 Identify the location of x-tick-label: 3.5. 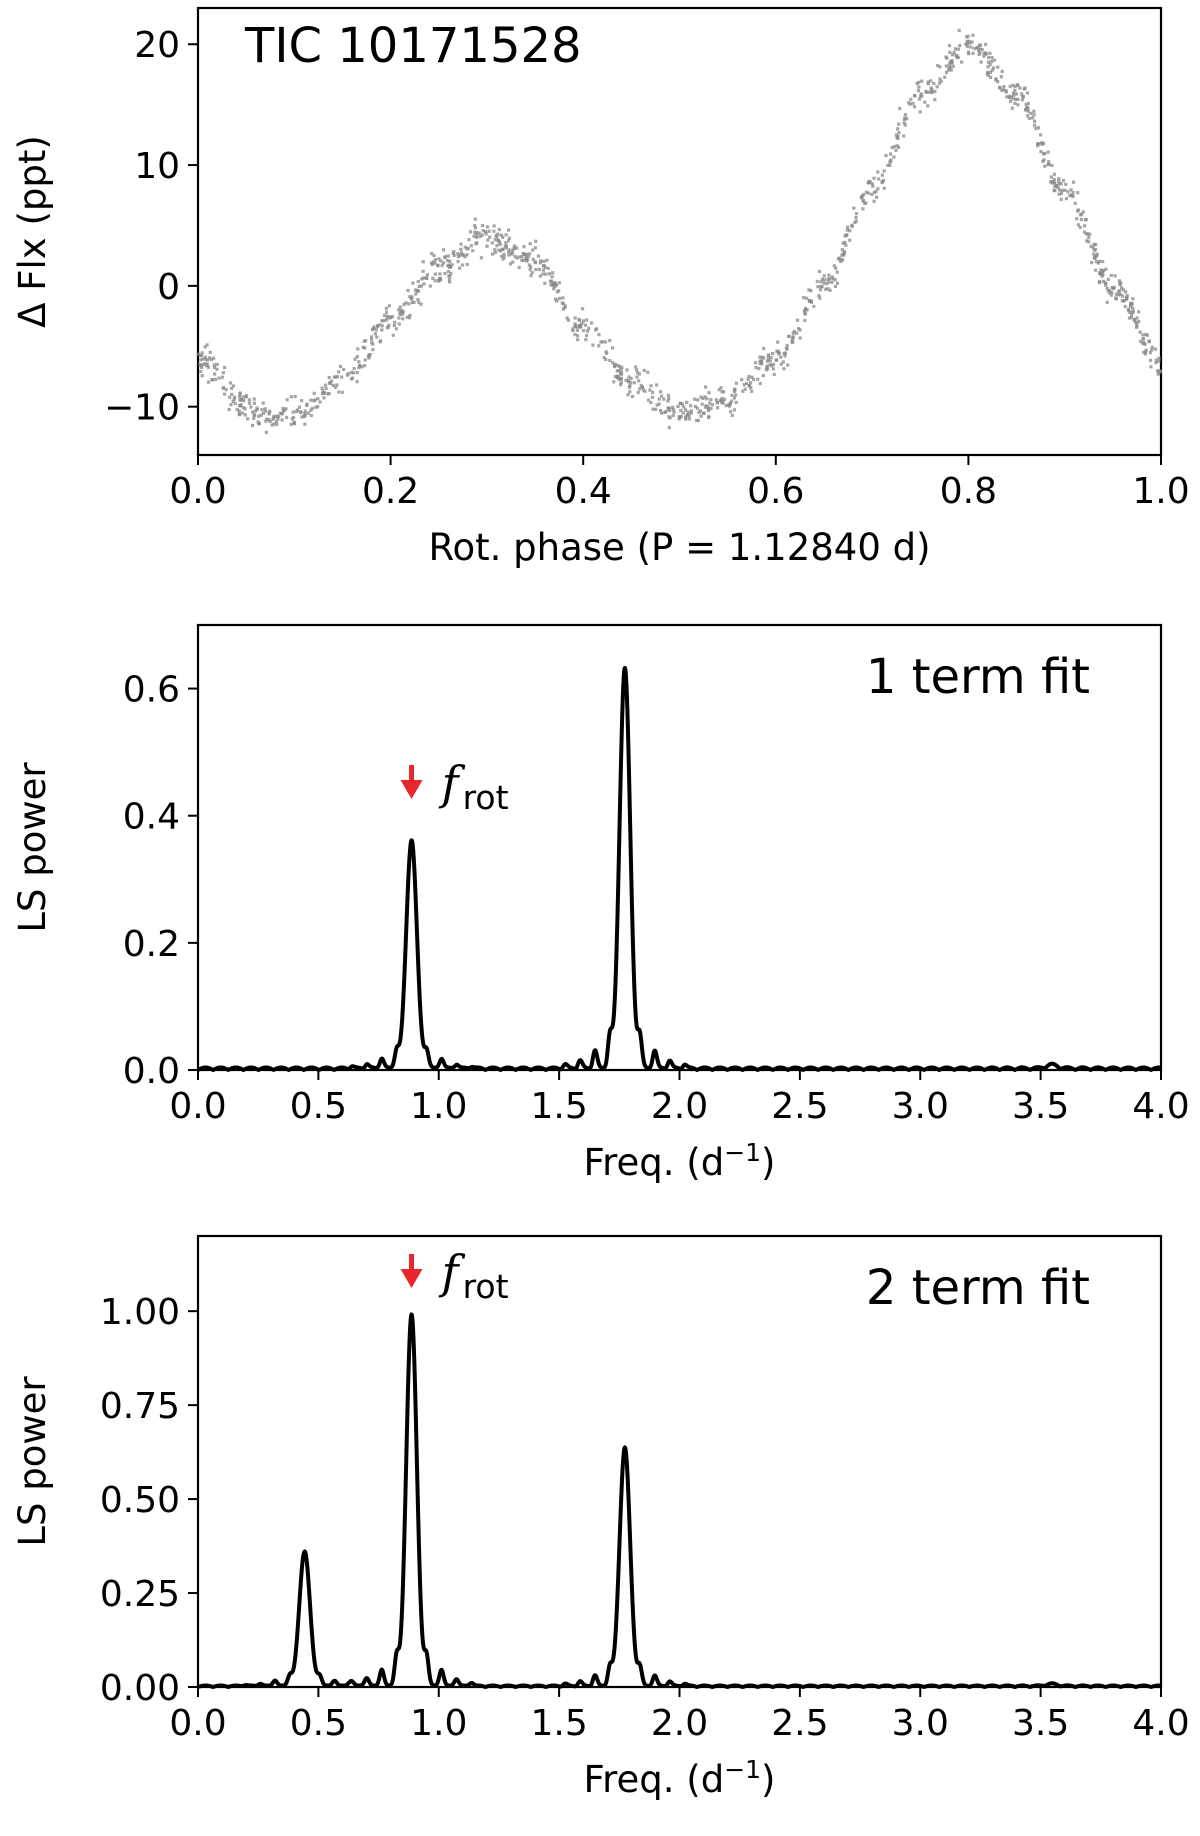
(1040, 1106).